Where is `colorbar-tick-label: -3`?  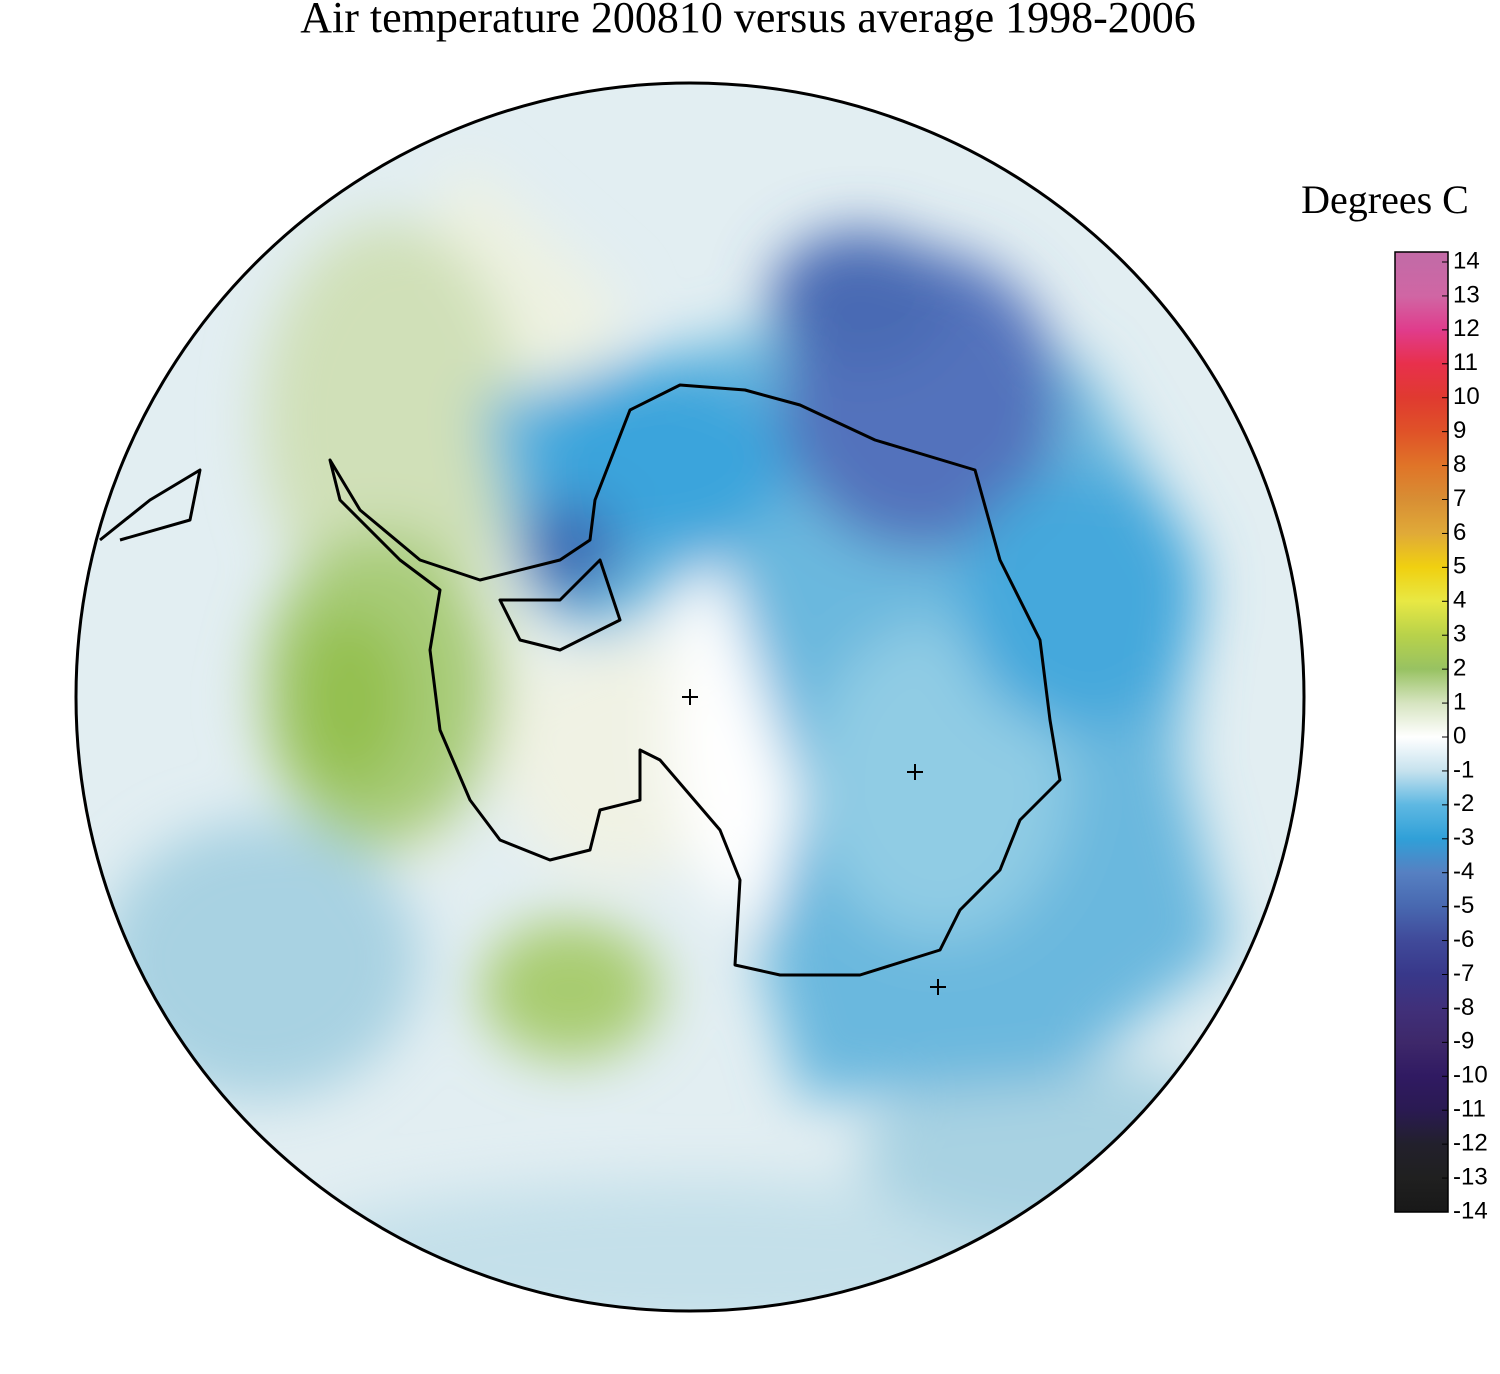
colorbar-tick-label: -3 is located at coordinates (1463, 837).